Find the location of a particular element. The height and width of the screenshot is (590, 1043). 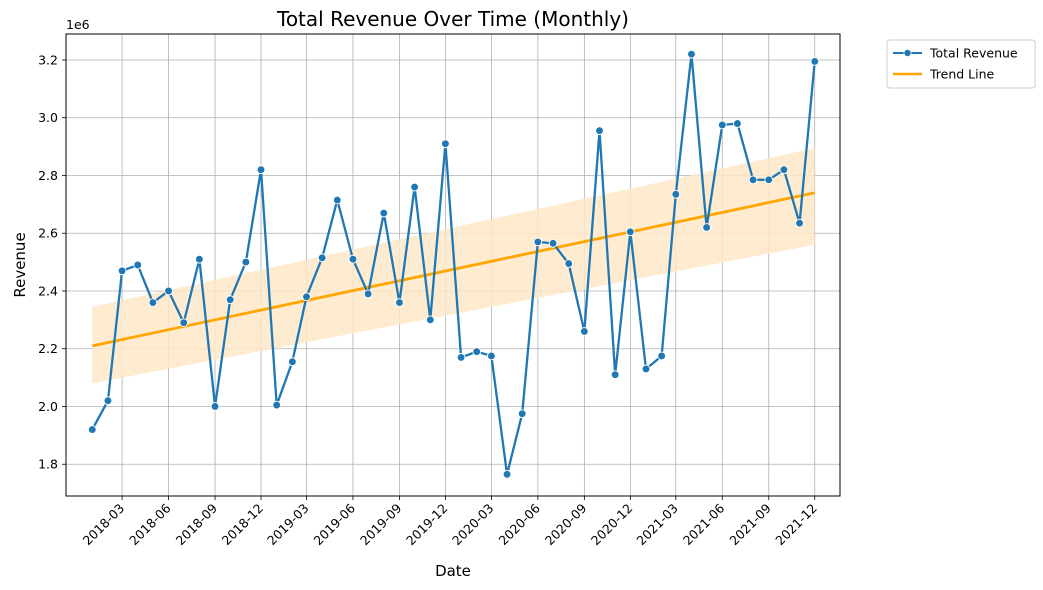

y-tick-label: 2.0 is located at coordinates (48, 406).